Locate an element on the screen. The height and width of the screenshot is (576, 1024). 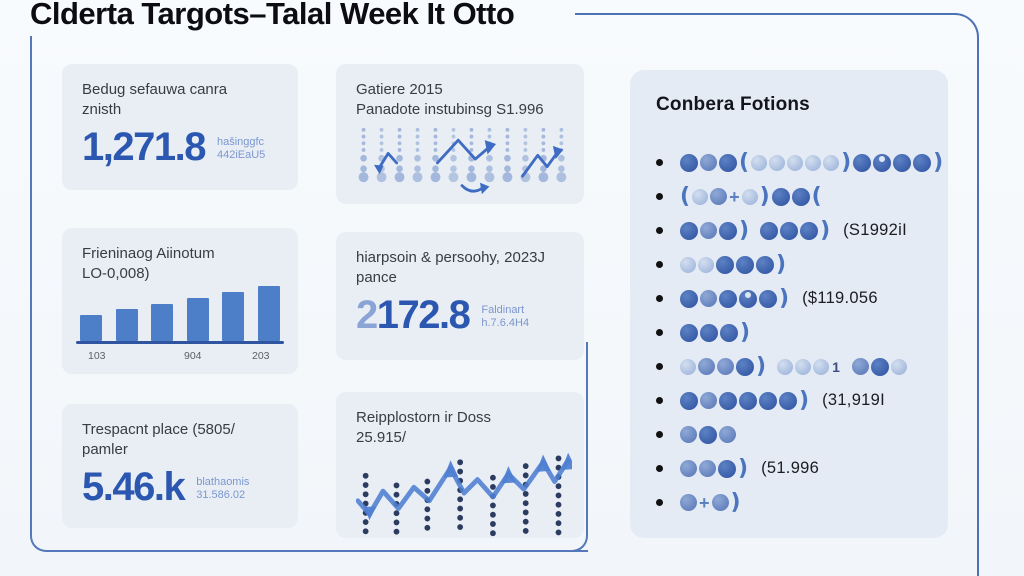
card-label-line2: znisth is located at coordinates (102, 109).